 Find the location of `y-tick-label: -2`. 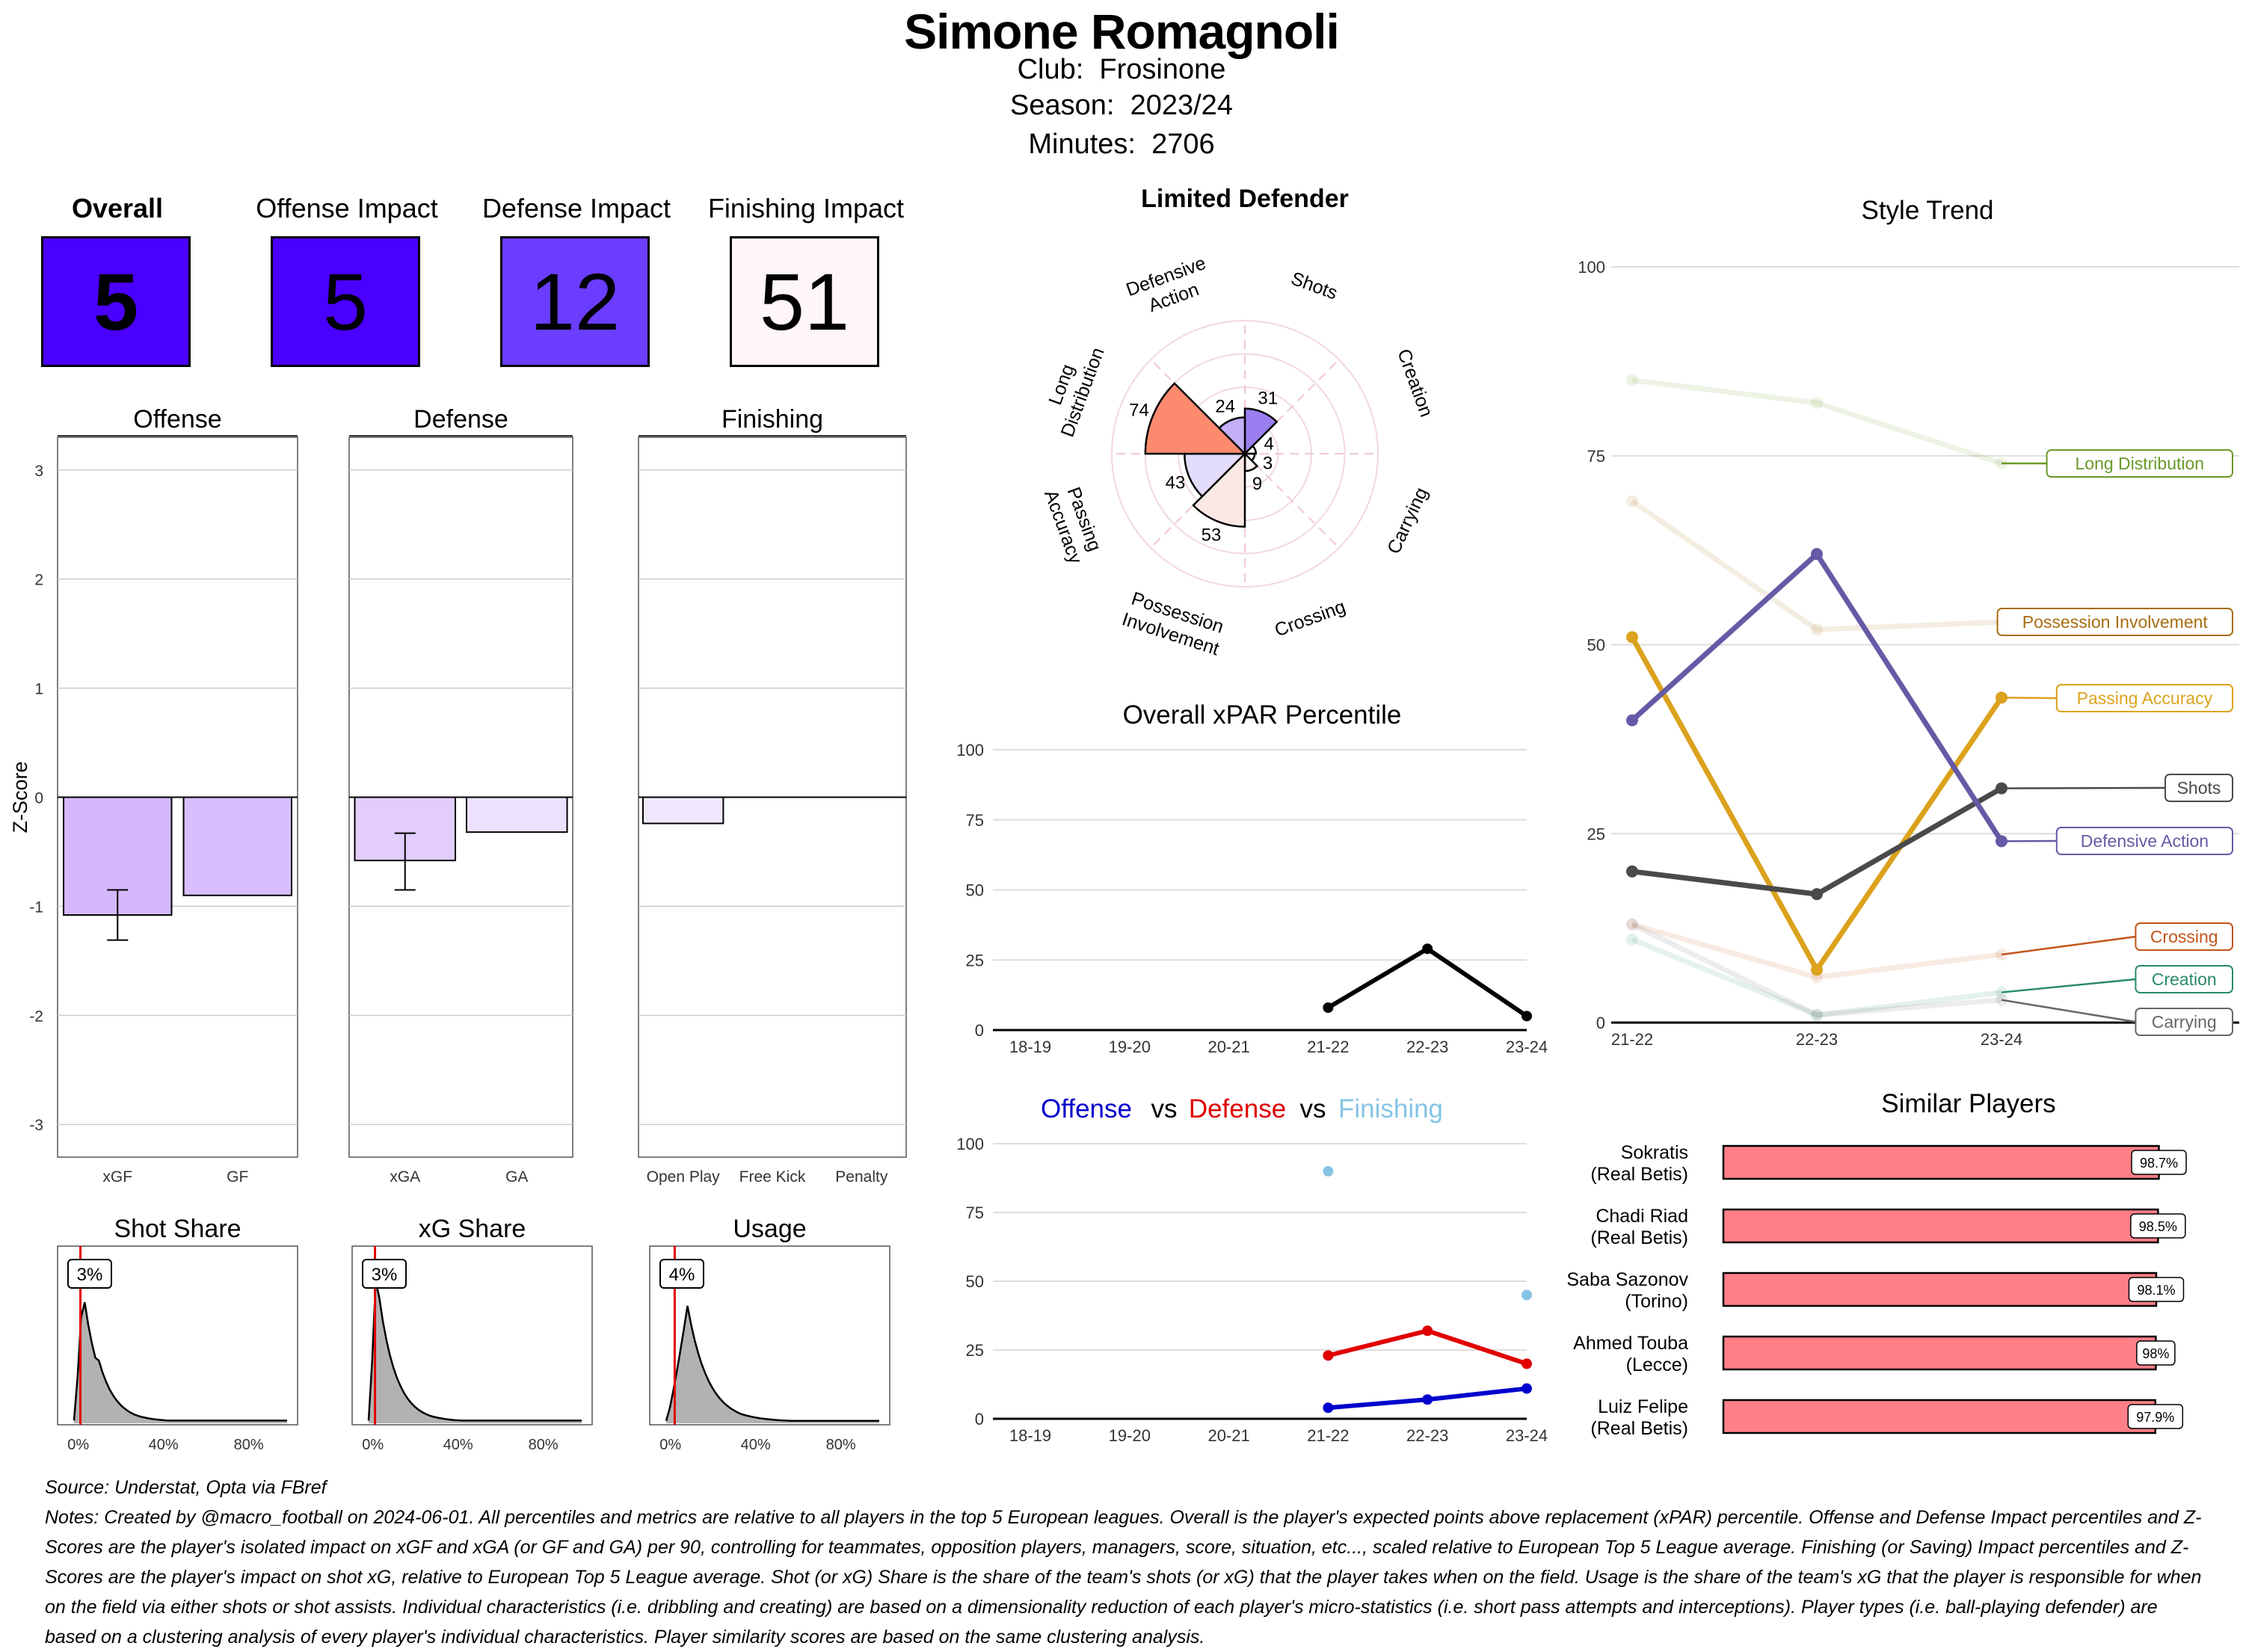

y-tick-label: -2 is located at coordinates (36, 1017).